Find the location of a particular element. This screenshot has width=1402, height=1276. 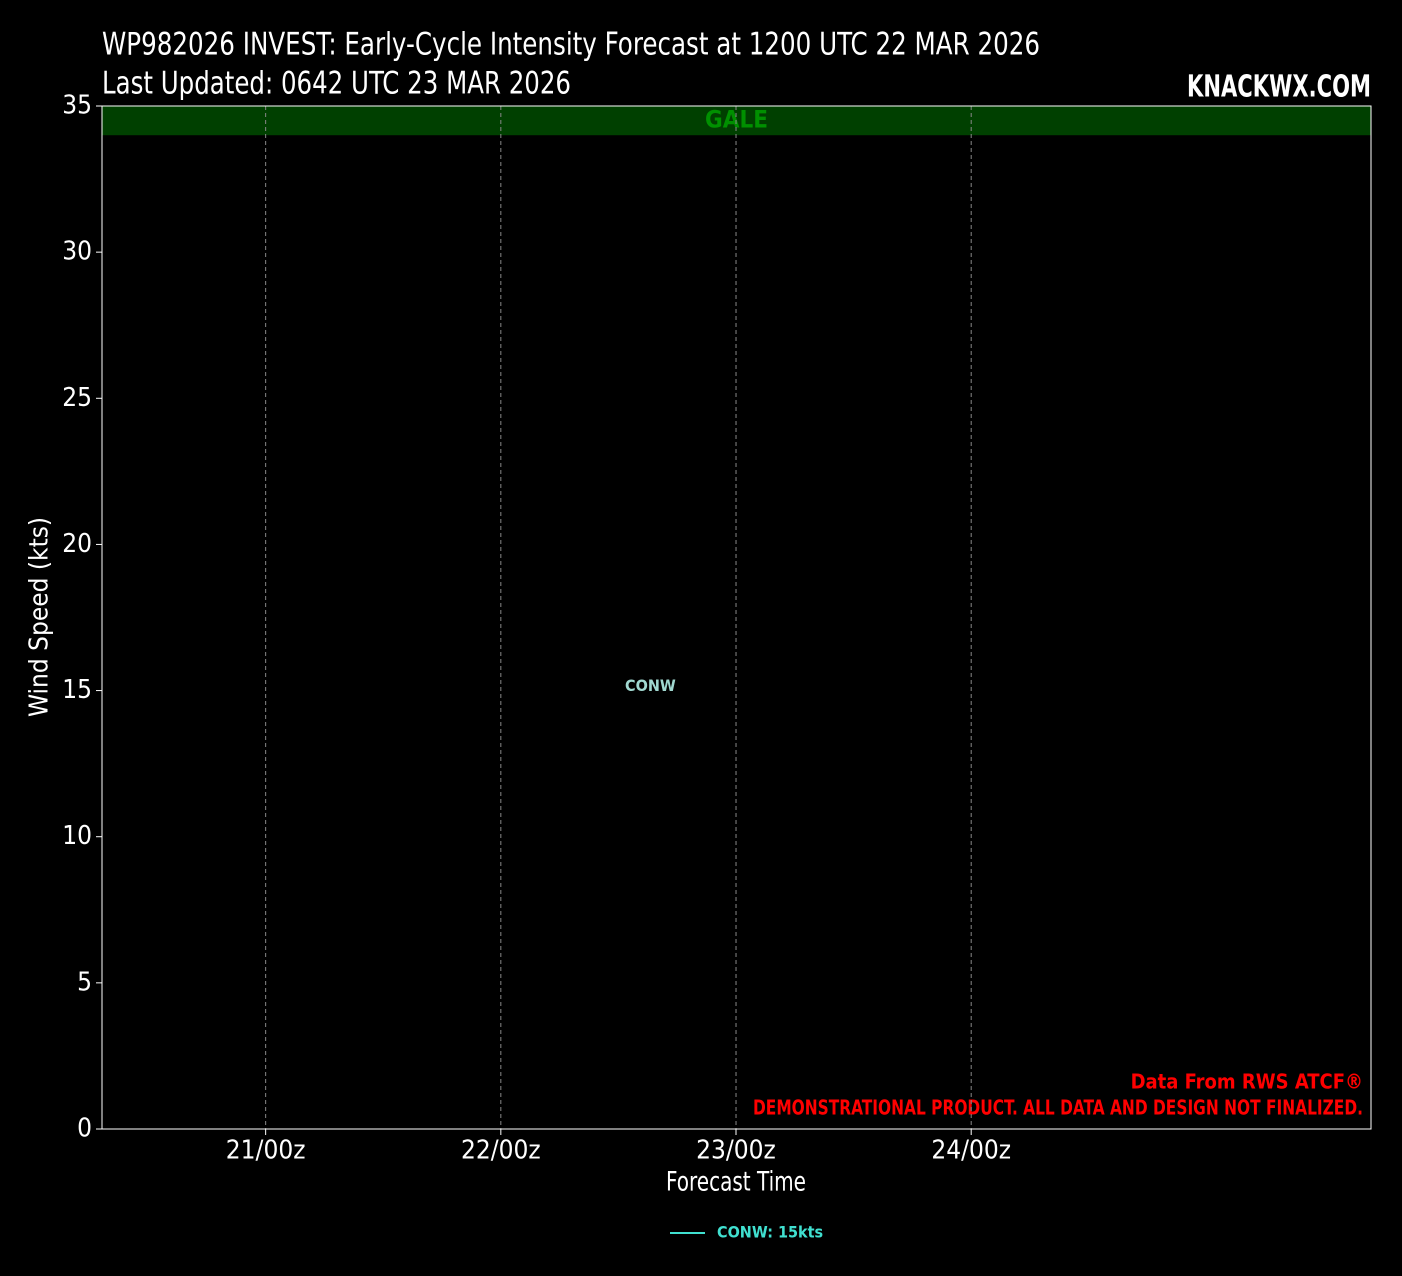

y-tick-label: 30 is located at coordinates (77, 252).